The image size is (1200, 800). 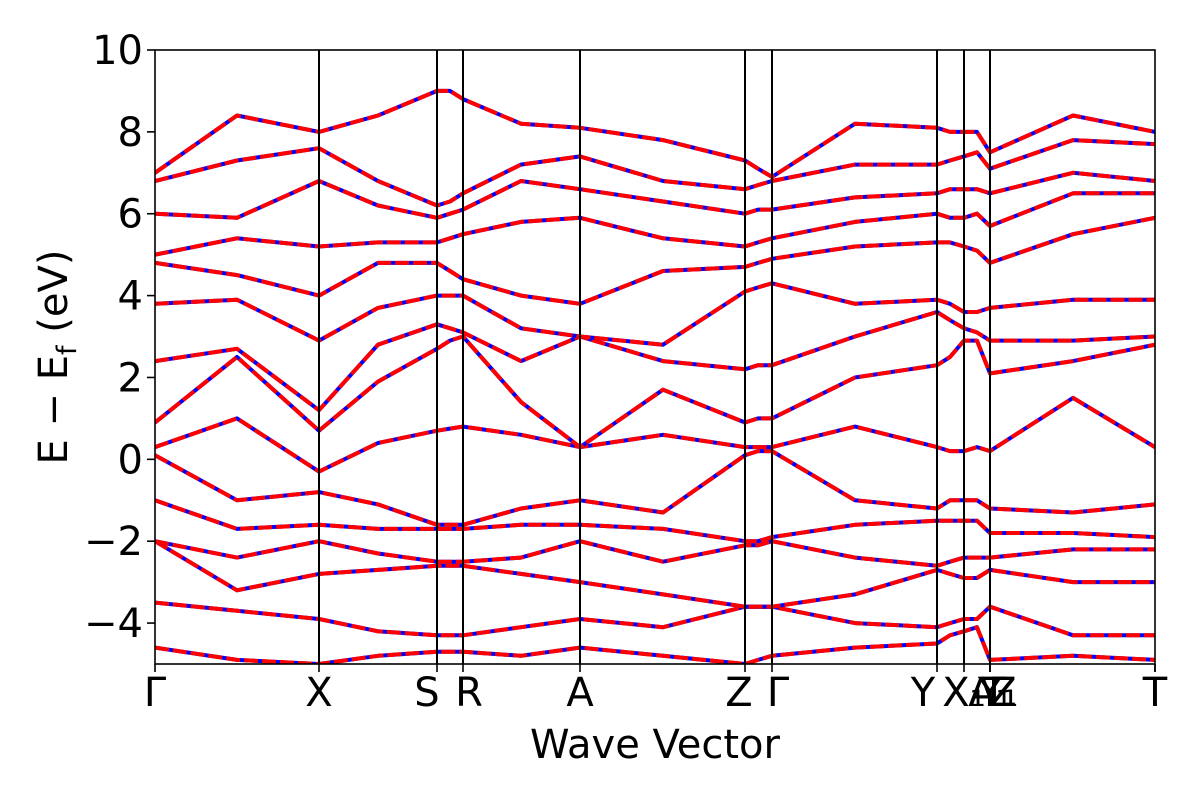 I want to click on y-tick-label: −4, so click(x=113, y=624).